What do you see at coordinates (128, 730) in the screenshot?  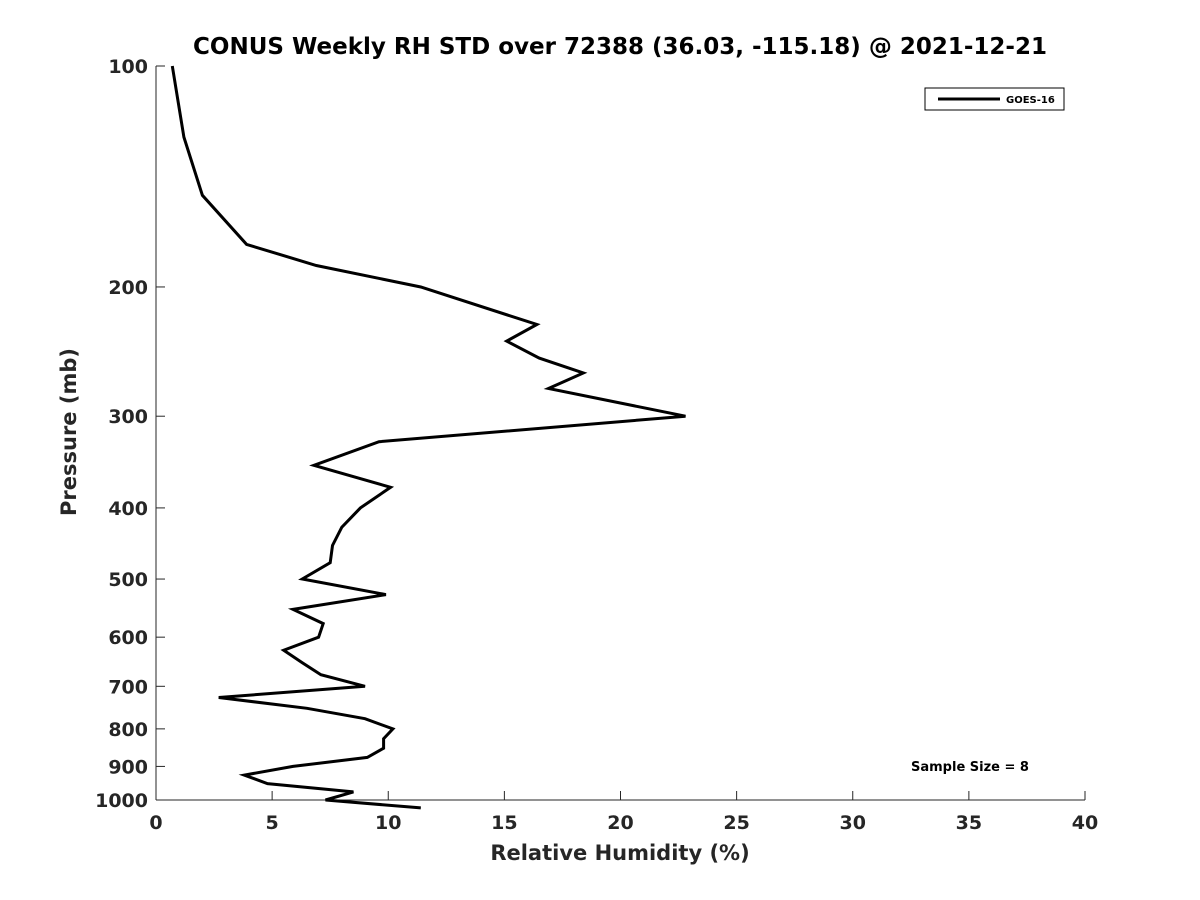 I see `y-tick-label: 800` at bounding box center [128, 730].